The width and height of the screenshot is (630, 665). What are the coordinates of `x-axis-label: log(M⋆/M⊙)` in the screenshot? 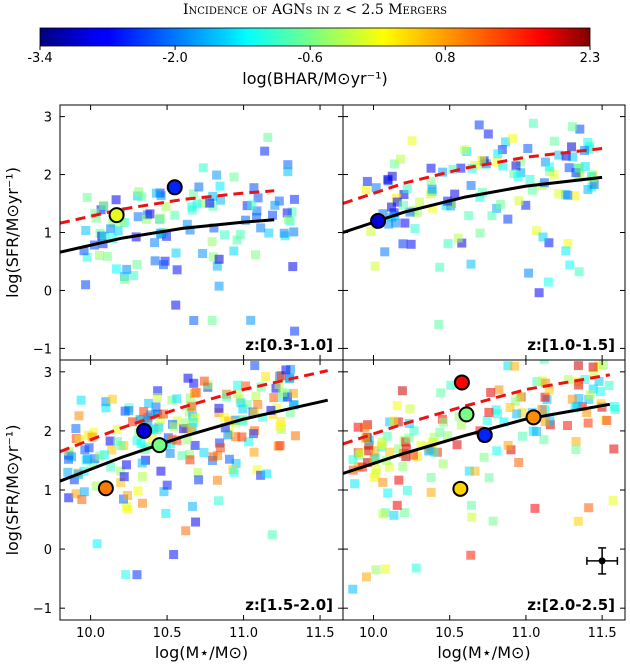 It's located at (483, 652).